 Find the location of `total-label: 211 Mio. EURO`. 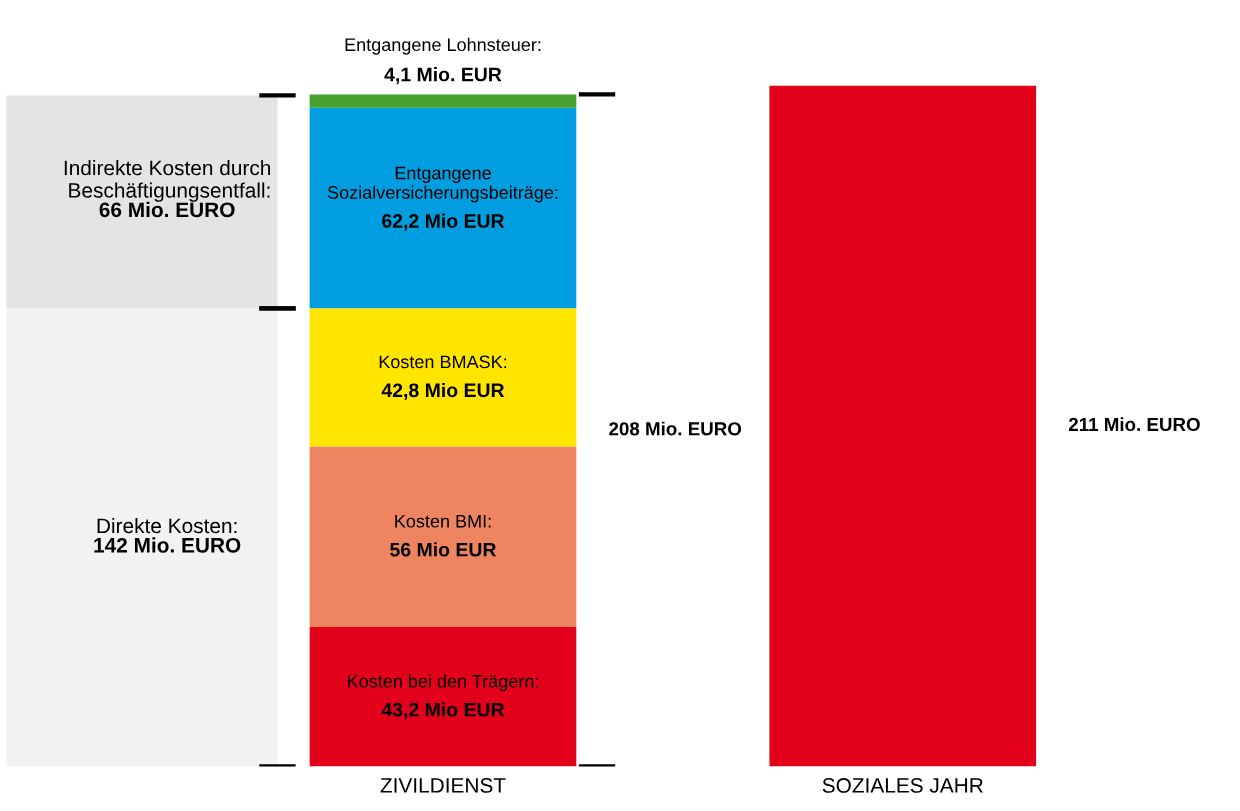

total-label: 211 Mio. EURO is located at coordinates (1134, 424).